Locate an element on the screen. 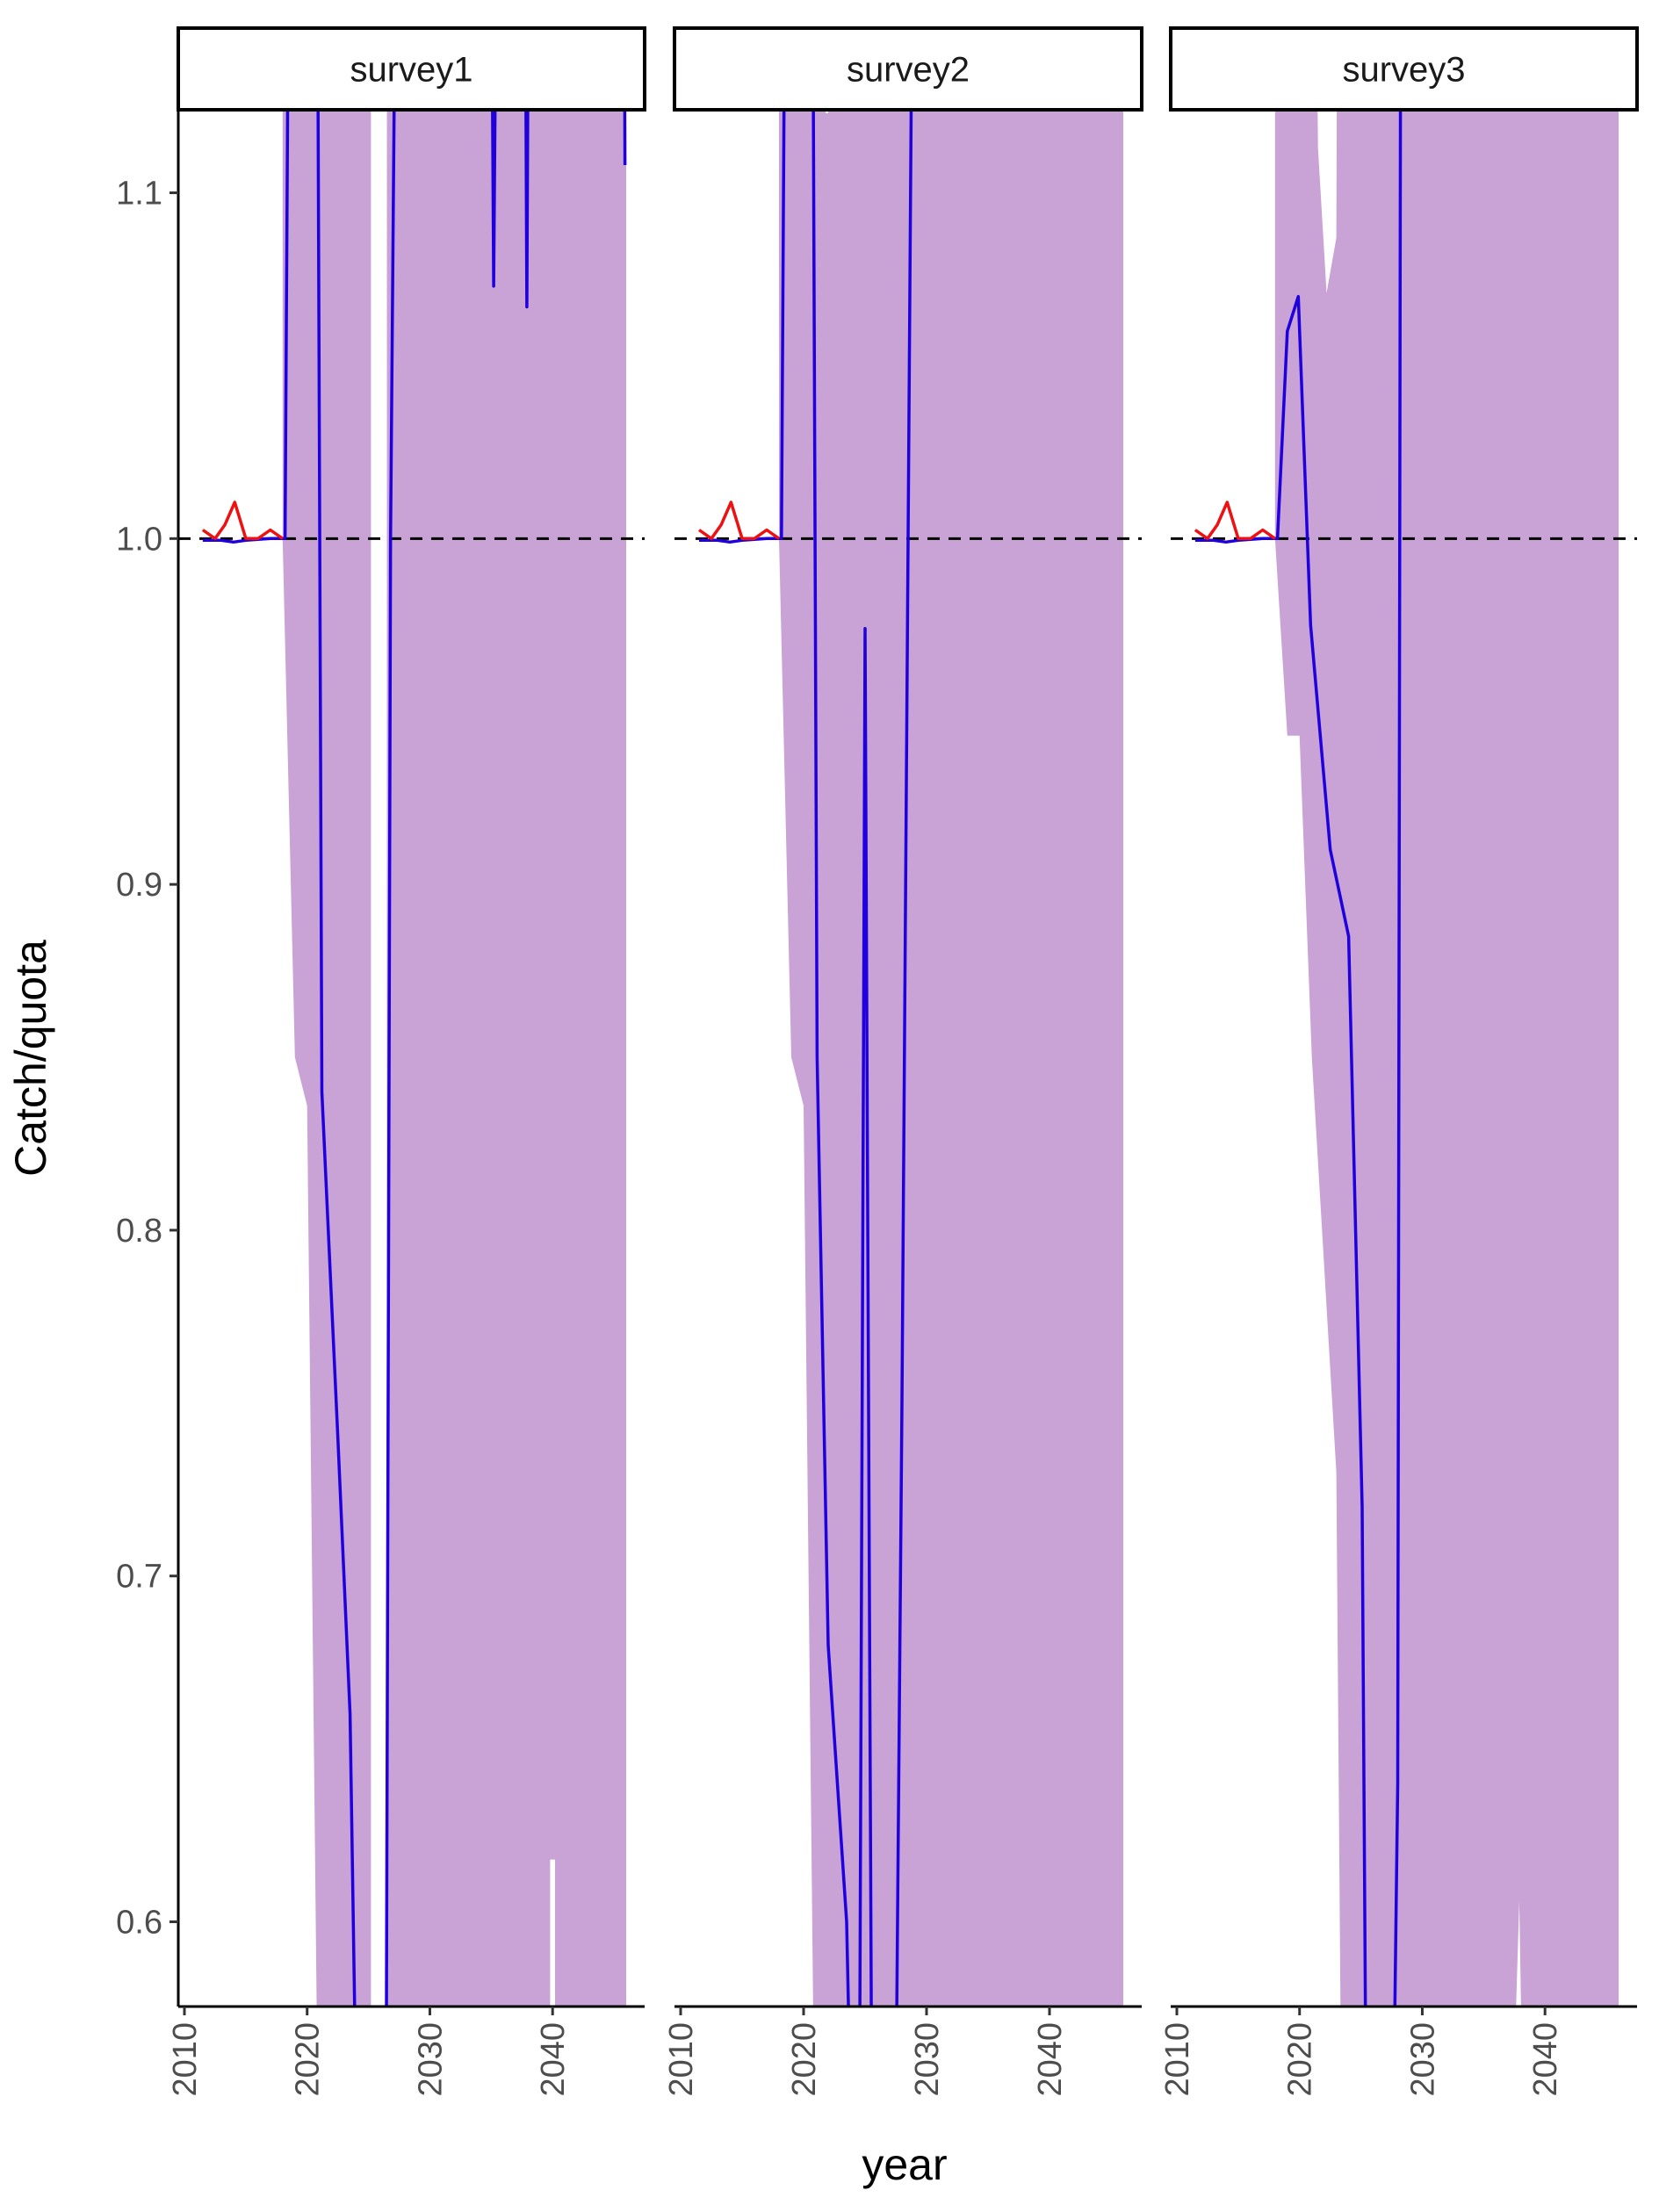 Image resolution: width=1659 pixels, height=2212 pixels. x-tick-label-survey2-2030: 2030 is located at coordinates (927, 2059).